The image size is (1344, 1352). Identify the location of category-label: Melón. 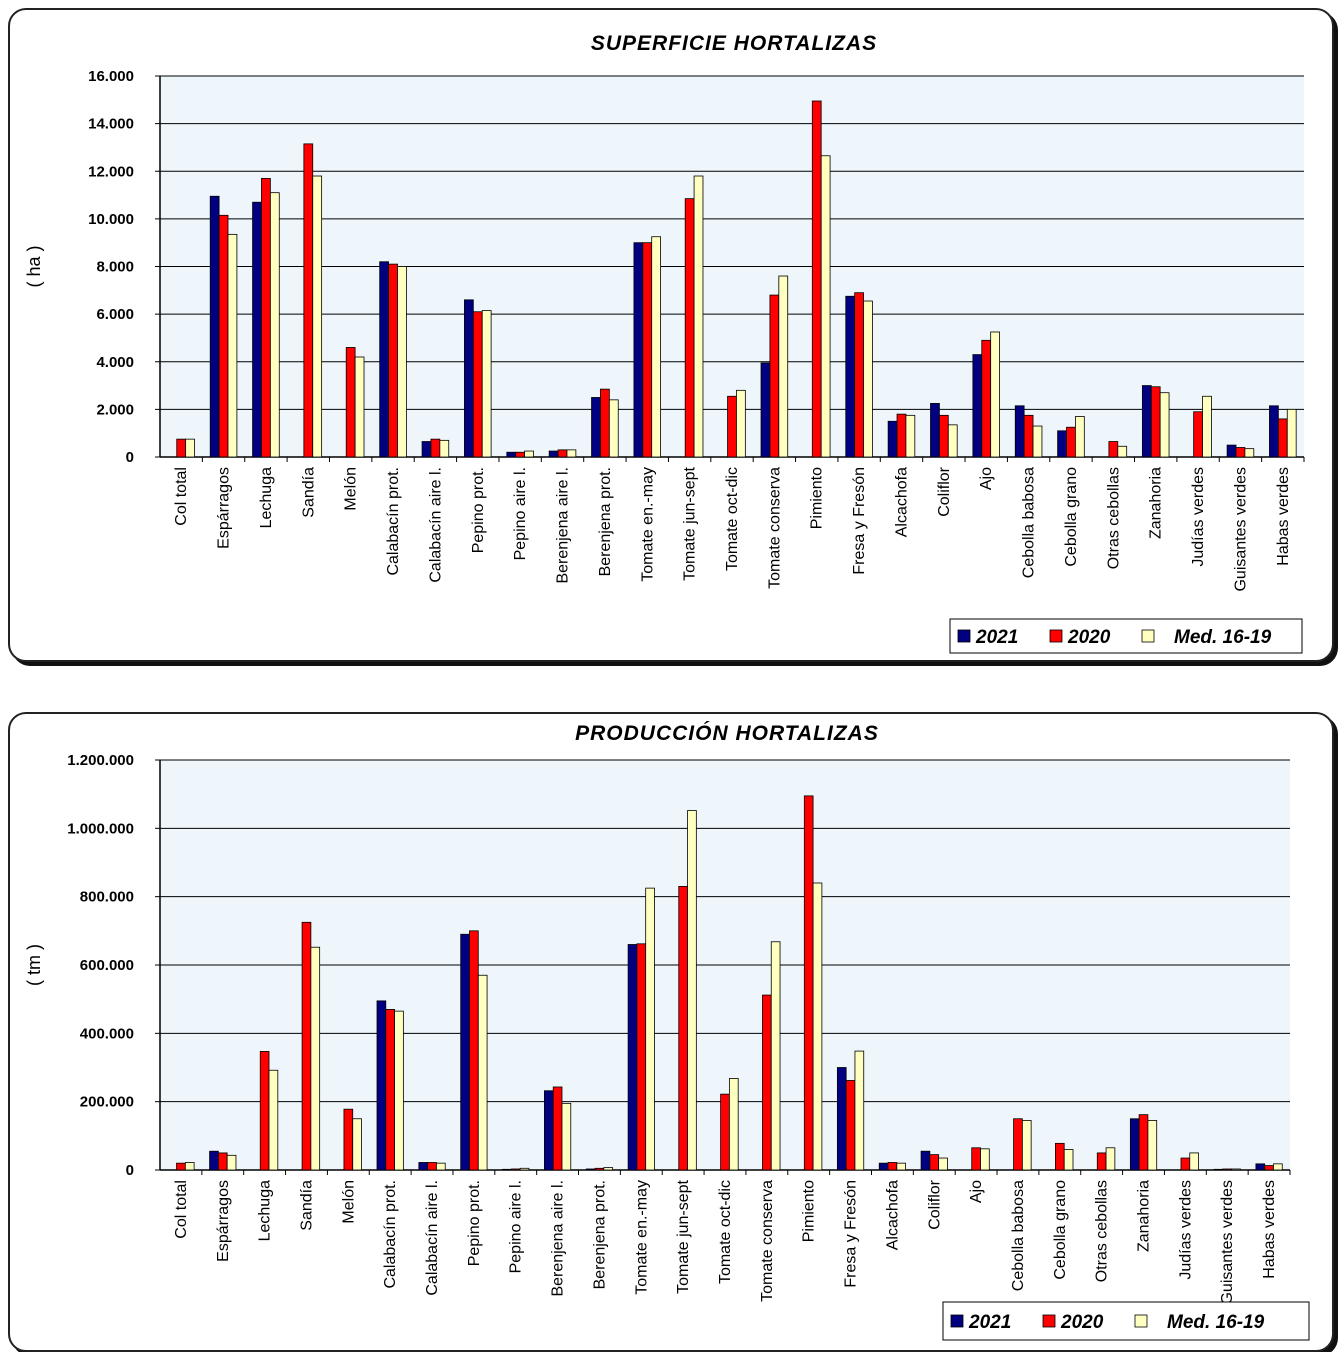
(351, 489).